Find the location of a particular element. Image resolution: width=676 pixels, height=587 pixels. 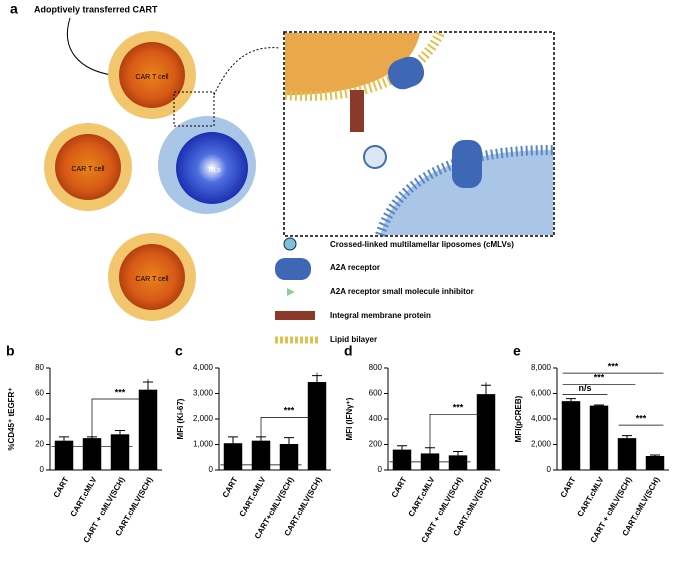

y-tick-label: 40 is located at coordinates (39, 418).